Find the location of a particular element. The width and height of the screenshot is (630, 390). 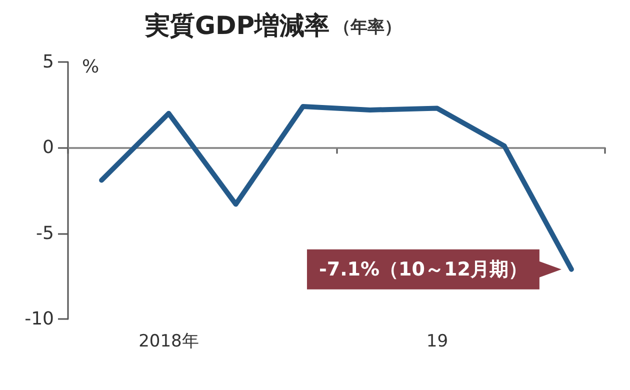

x-tick-label: 19 is located at coordinates (437, 342).